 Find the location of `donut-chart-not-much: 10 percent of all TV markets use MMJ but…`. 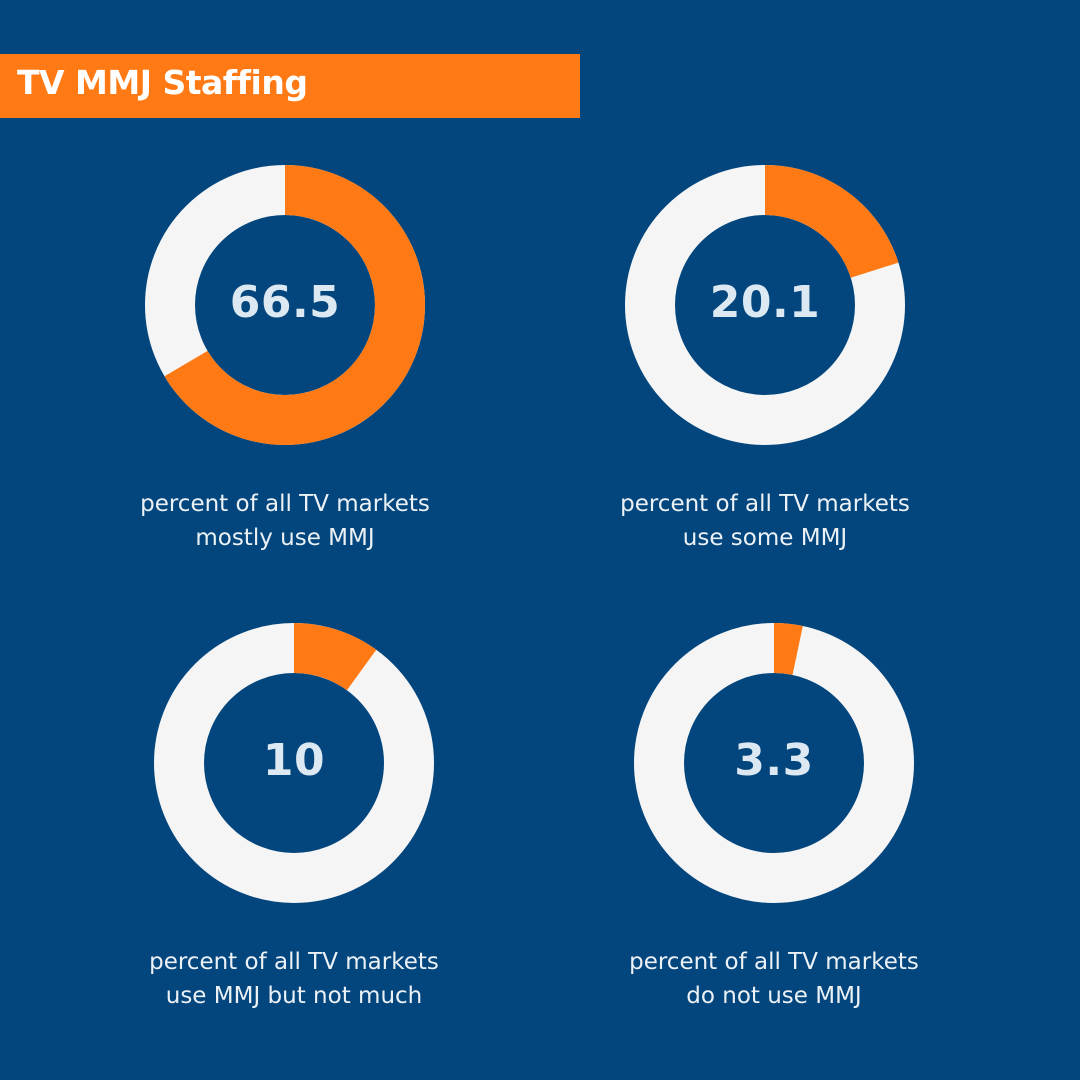

donut-chart-not-much: 10 percent of all TV markets use MMJ but… is located at coordinates (294, 823).